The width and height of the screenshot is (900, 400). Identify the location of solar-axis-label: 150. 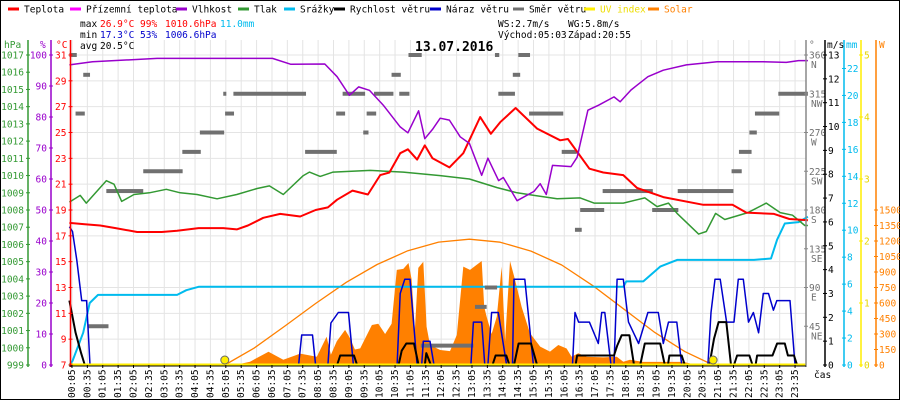
(887, 350).